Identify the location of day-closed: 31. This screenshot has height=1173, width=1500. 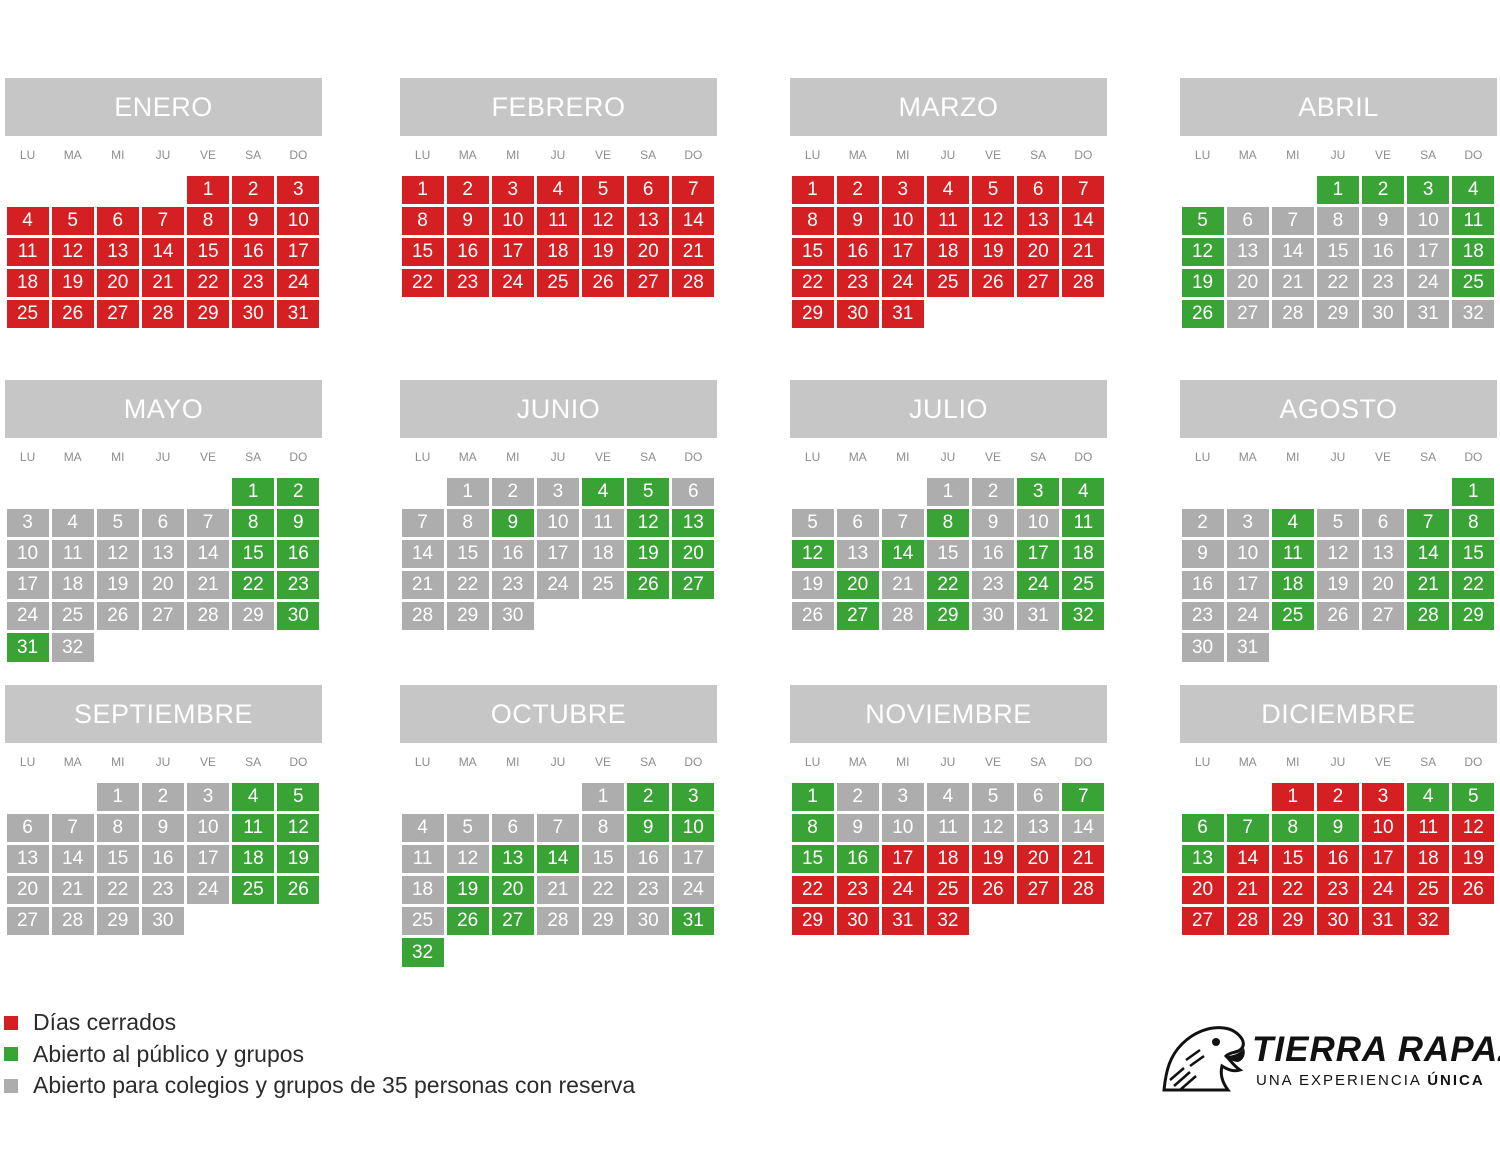
(298, 314).